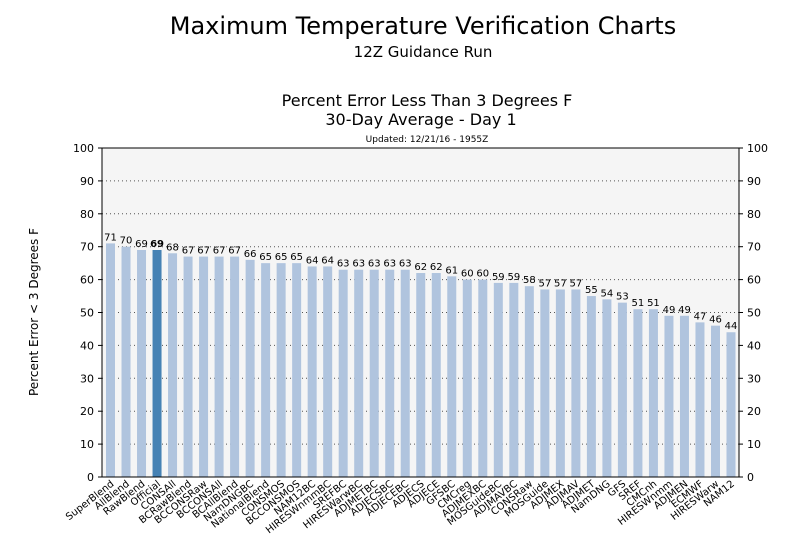 The width and height of the screenshot is (797, 546). What do you see at coordinates (607, 293) in the screenshot?
I see `value-label: 54` at bounding box center [607, 293].